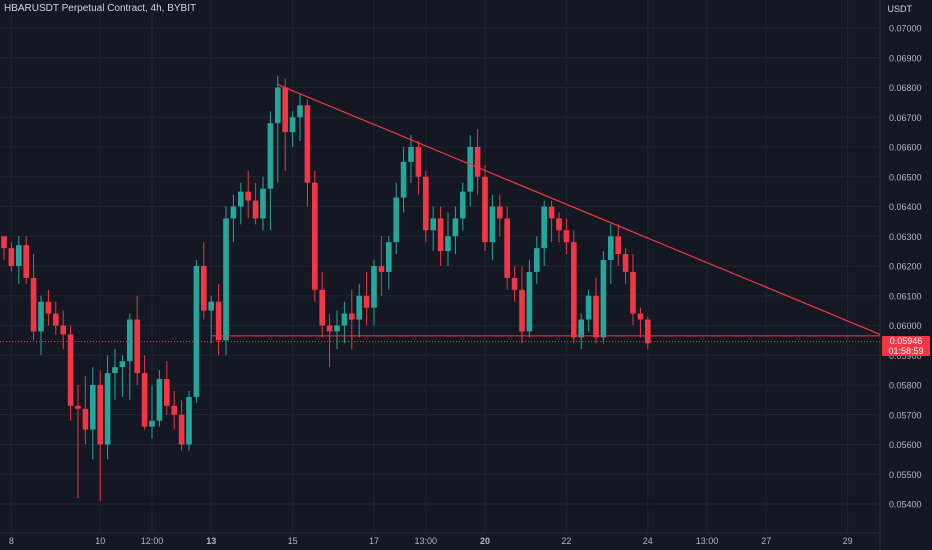 The width and height of the screenshot is (932, 550). I want to click on x-tick-label: 8, so click(11, 541).